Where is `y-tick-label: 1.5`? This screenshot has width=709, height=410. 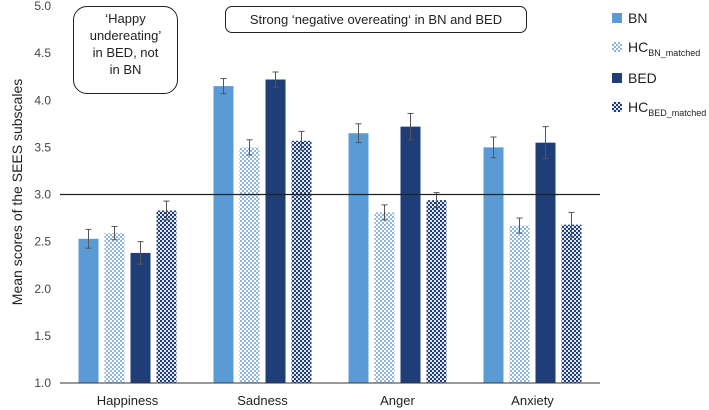 y-tick-label: 1.5 is located at coordinates (42, 336).